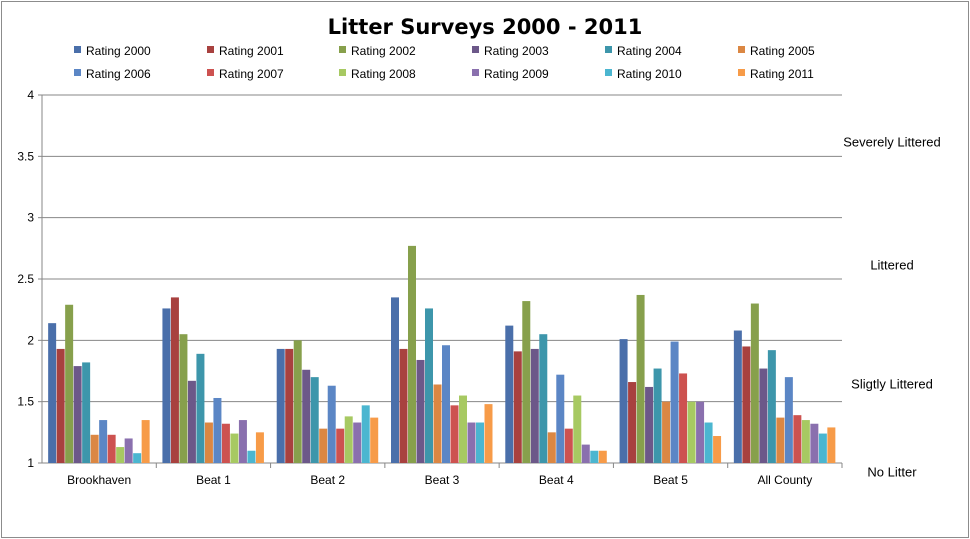 The height and width of the screenshot is (539, 970). Describe the element at coordinates (785, 480) in the screenshot. I see `x-tick-label: All County` at that location.